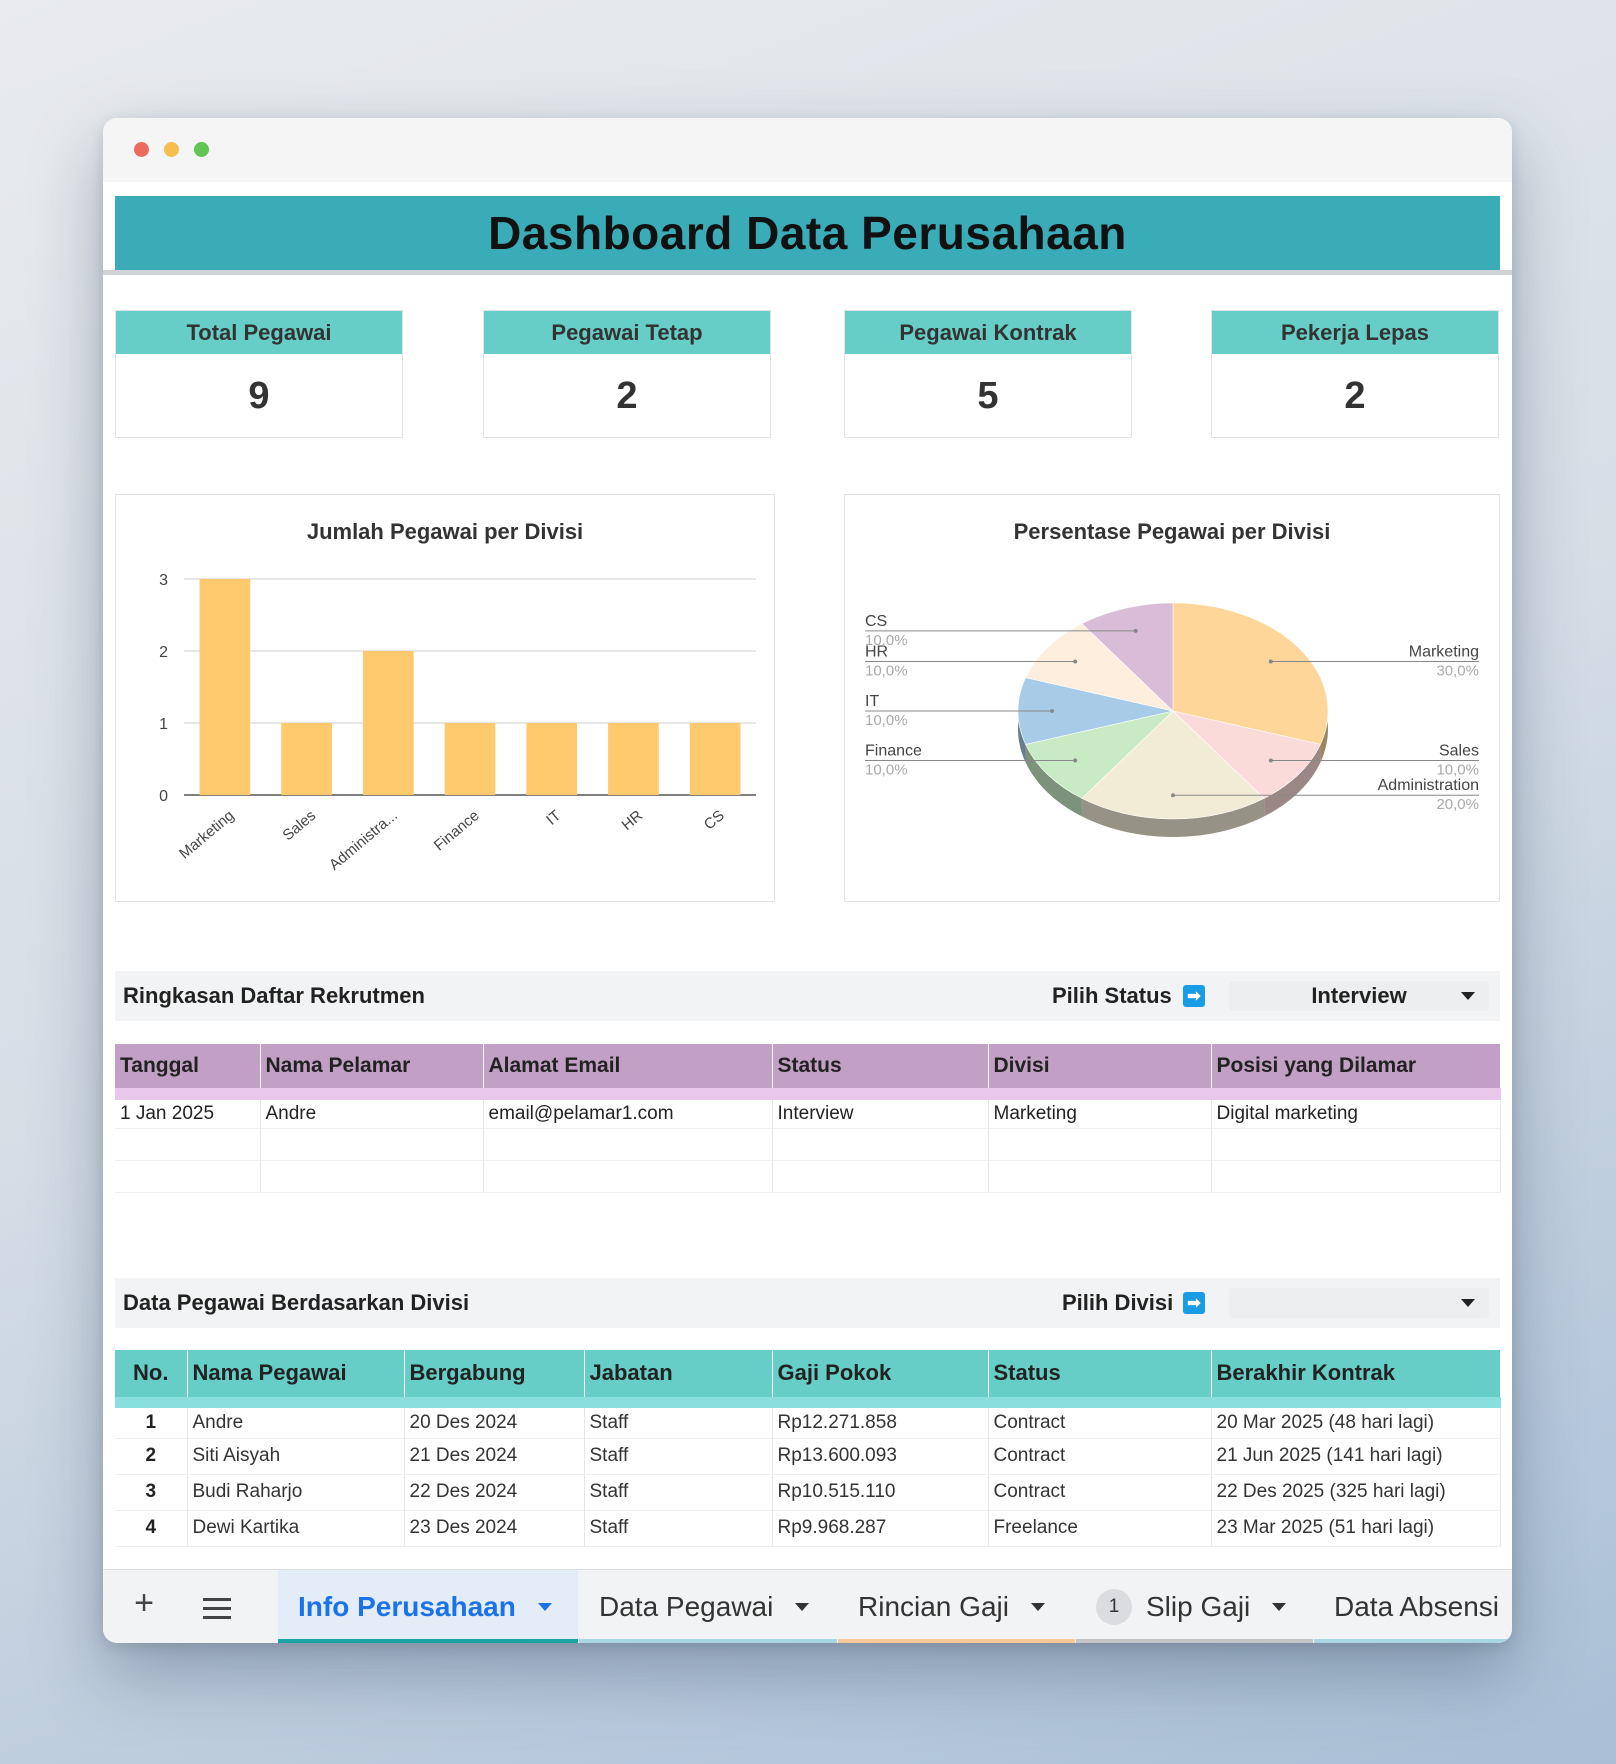 The width and height of the screenshot is (1616, 1764). Describe the element at coordinates (163, 580) in the screenshot. I see `y-tick-label: 3` at that location.